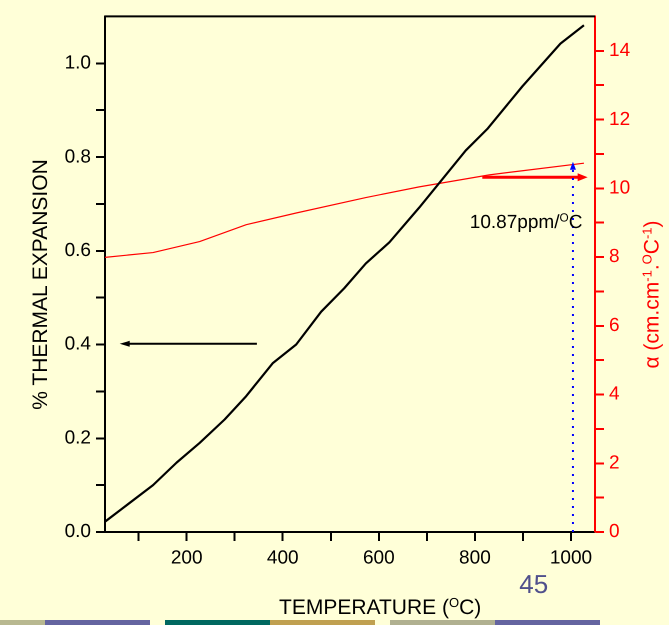 The image size is (669, 625). What do you see at coordinates (78, 344) in the screenshot?
I see `y-tick-label: 0.4` at bounding box center [78, 344].